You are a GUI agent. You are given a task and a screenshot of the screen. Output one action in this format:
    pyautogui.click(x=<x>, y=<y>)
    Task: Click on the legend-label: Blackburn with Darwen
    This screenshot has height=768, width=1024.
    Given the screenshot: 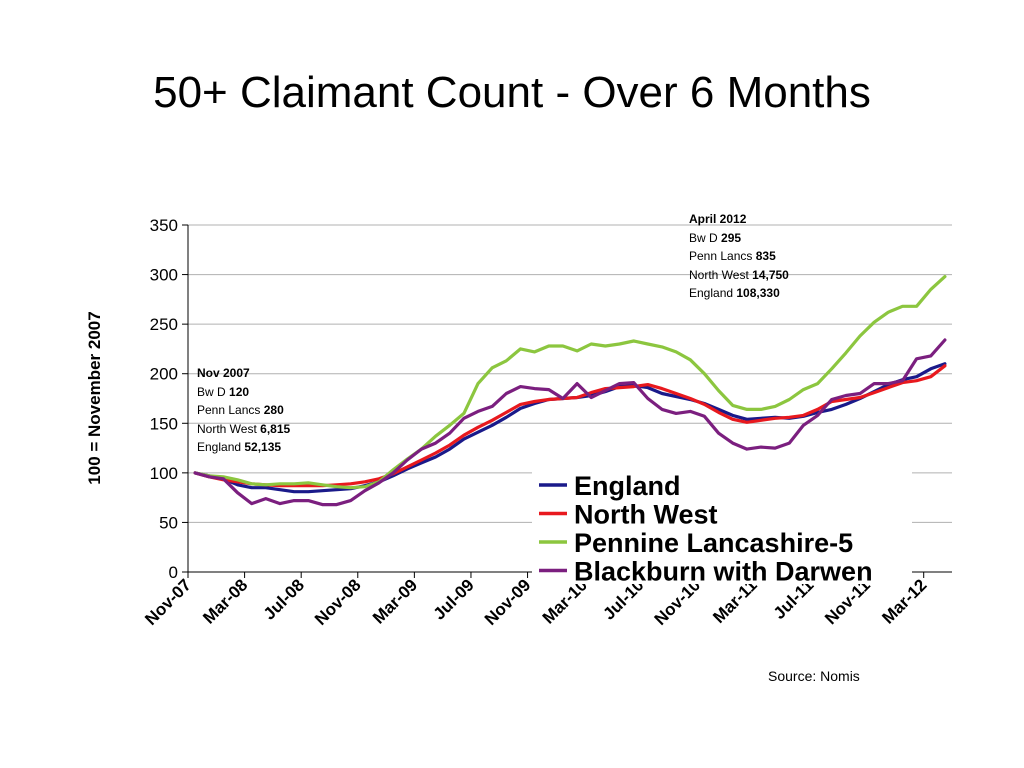 What is the action you would take?
    pyautogui.click(x=723, y=572)
    